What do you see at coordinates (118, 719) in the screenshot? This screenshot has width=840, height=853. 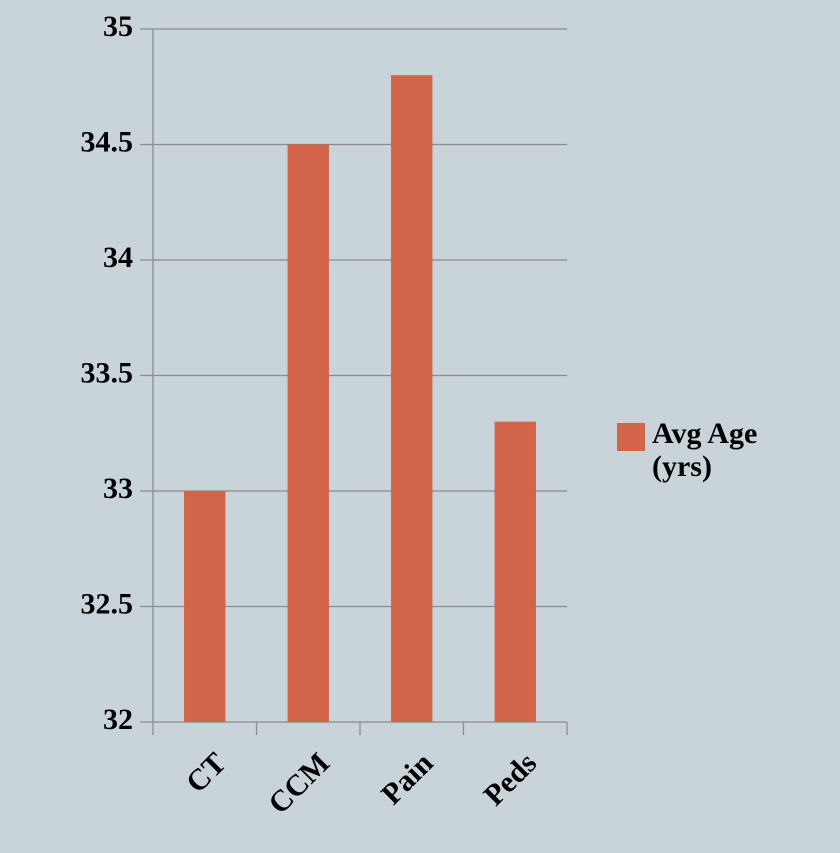 I see `y-tick-label: 32` at bounding box center [118, 719].